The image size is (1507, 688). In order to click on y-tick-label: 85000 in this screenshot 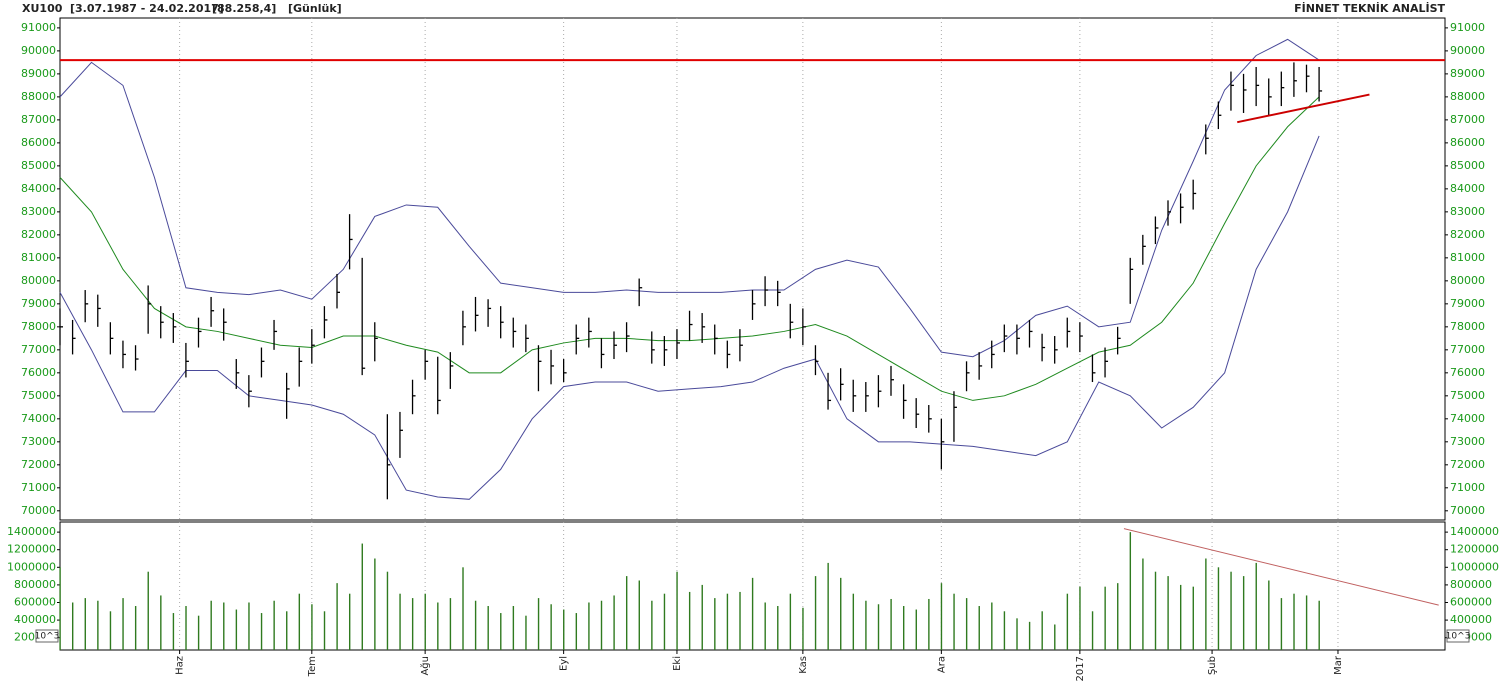, I will do `click(38, 165)`.